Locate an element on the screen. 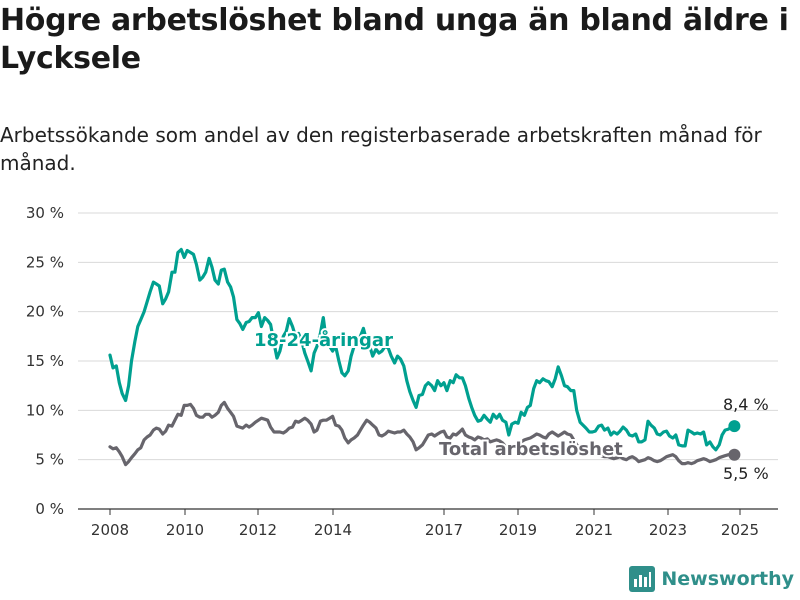 This screenshot has height=600, width=800. newsworthy-logo: Newsworthy is located at coordinates (711, 579).